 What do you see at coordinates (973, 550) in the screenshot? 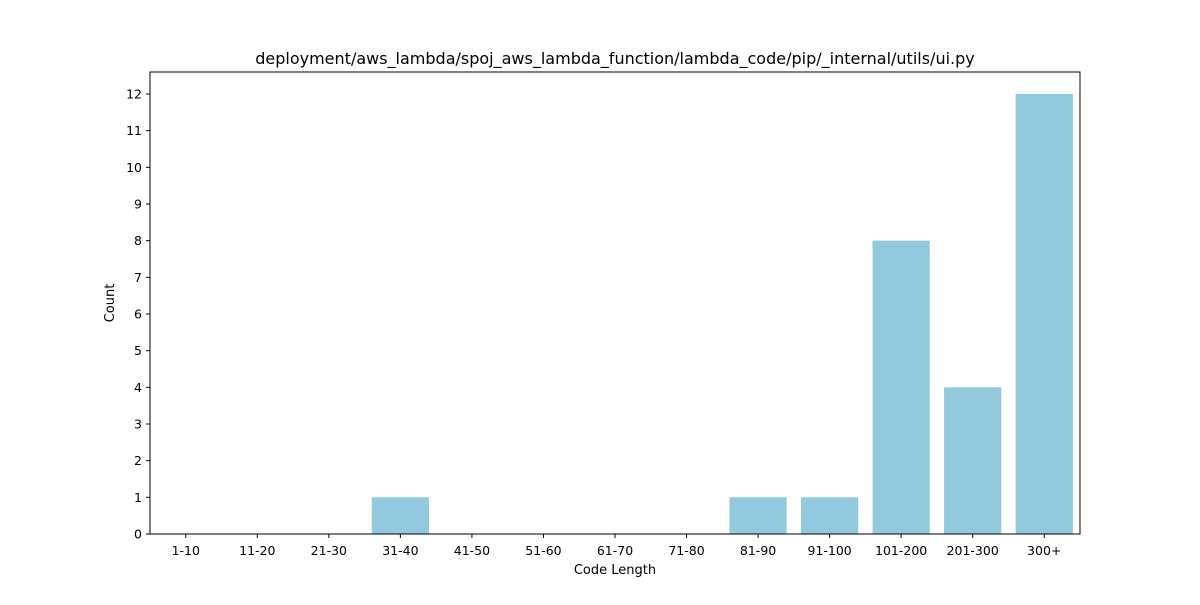
I see `x-tick-label: 201-300` at bounding box center [973, 550].